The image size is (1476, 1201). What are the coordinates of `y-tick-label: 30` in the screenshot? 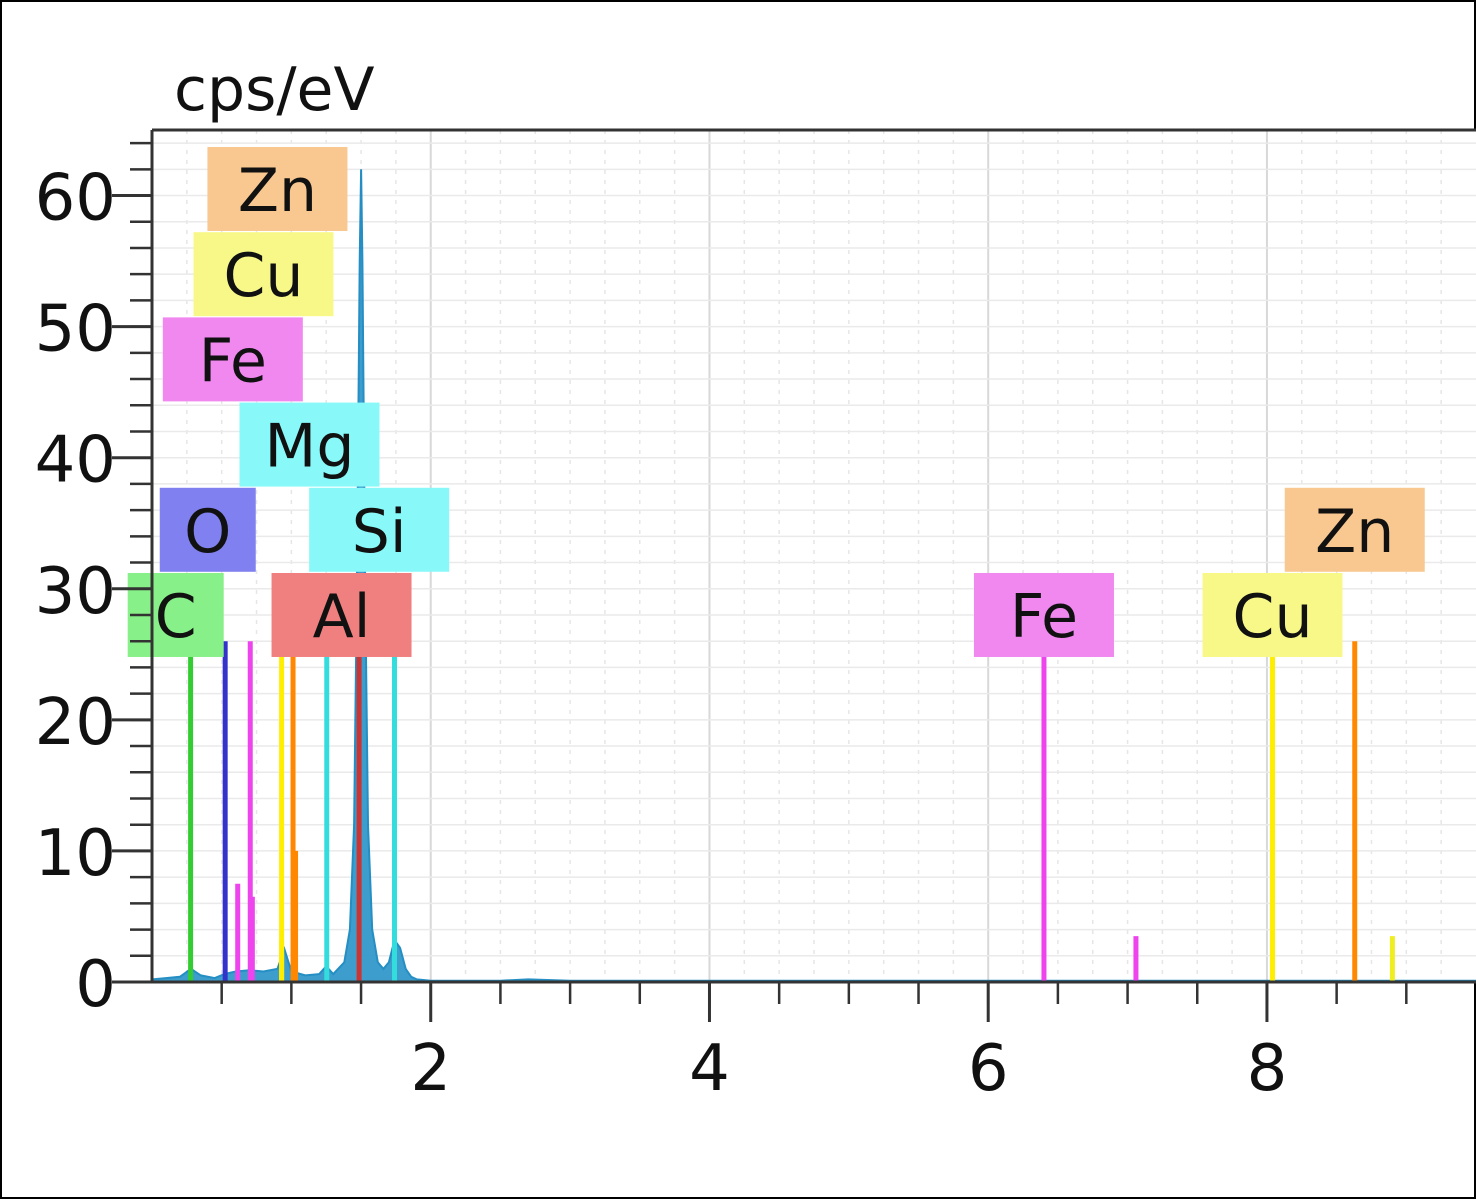 It's located at (75, 592).